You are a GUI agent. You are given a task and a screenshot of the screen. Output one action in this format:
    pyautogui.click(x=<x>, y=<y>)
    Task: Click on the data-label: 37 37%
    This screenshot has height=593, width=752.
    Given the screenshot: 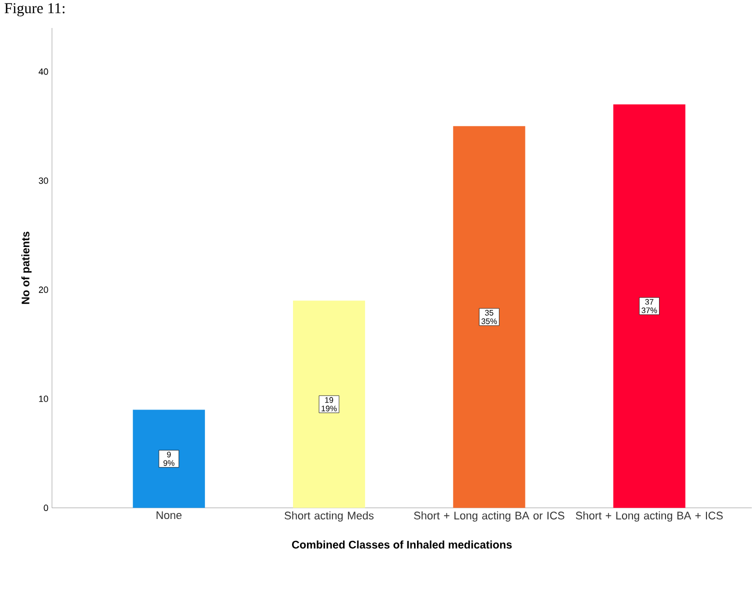 What is the action you would take?
    pyautogui.click(x=650, y=306)
    